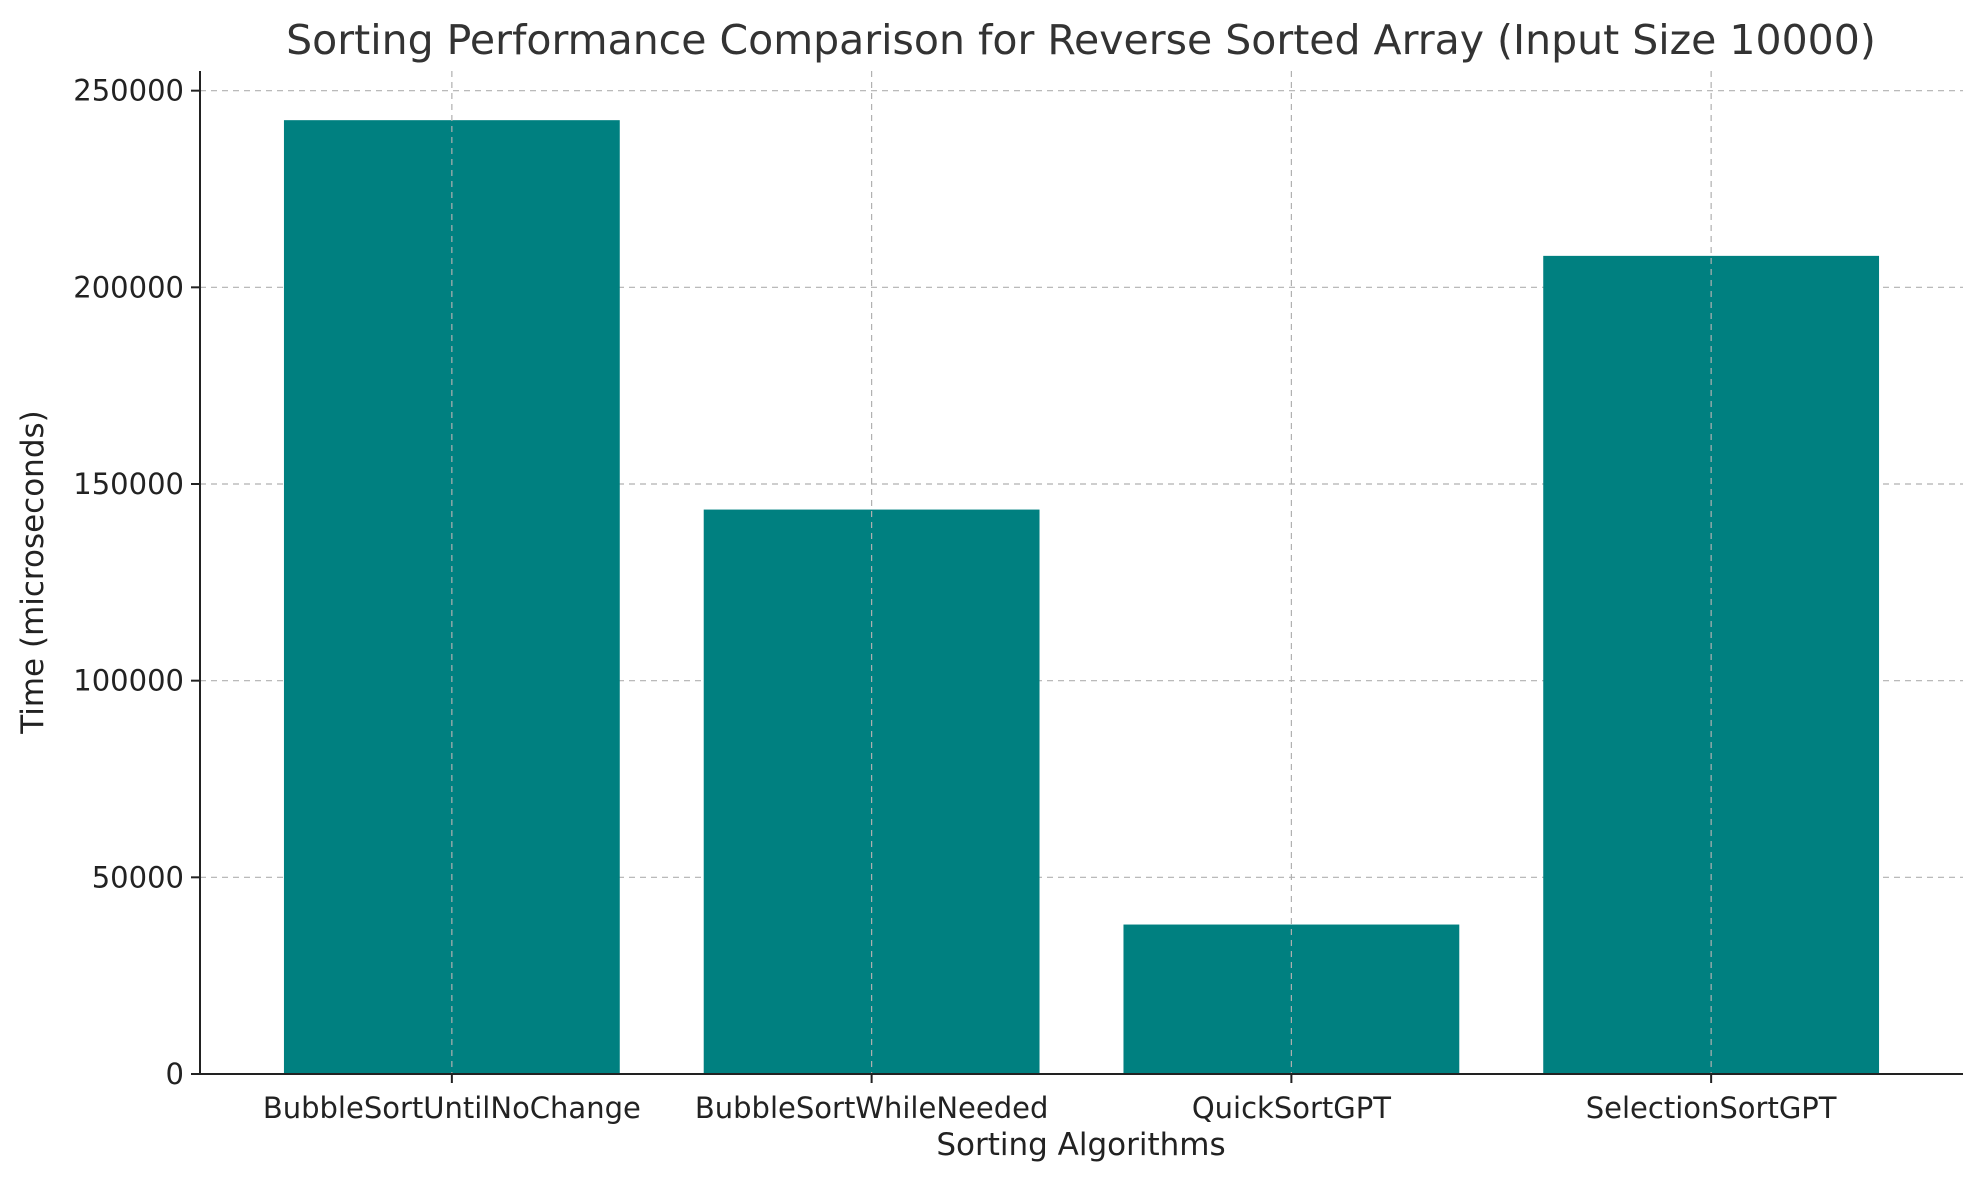  What do you see at coordinates (451, 597) in the screenshot?
I see `bar` at bounding box center [451, 597].